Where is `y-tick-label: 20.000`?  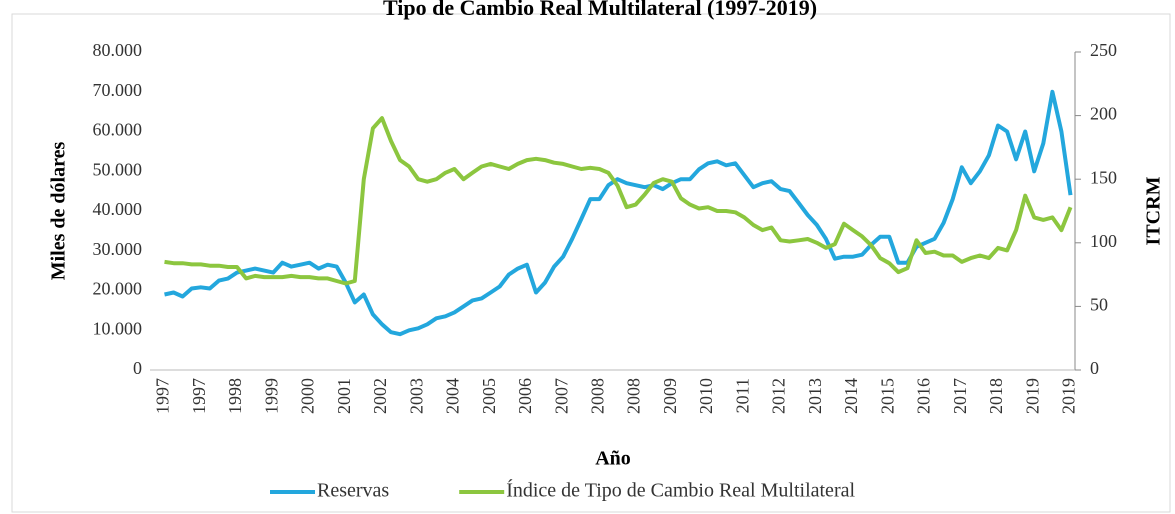
y-tick-label: 20.000 is located at coordinates (118, 289).